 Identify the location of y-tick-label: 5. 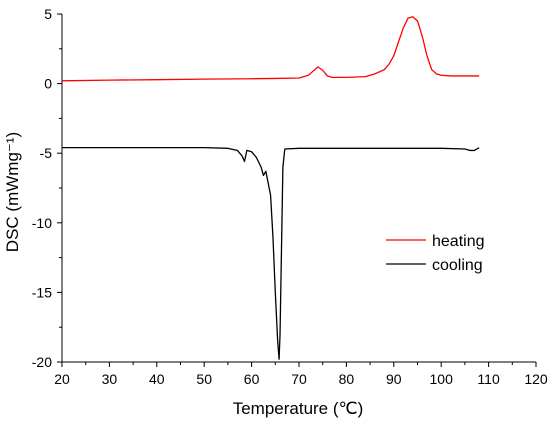
(48, 14).